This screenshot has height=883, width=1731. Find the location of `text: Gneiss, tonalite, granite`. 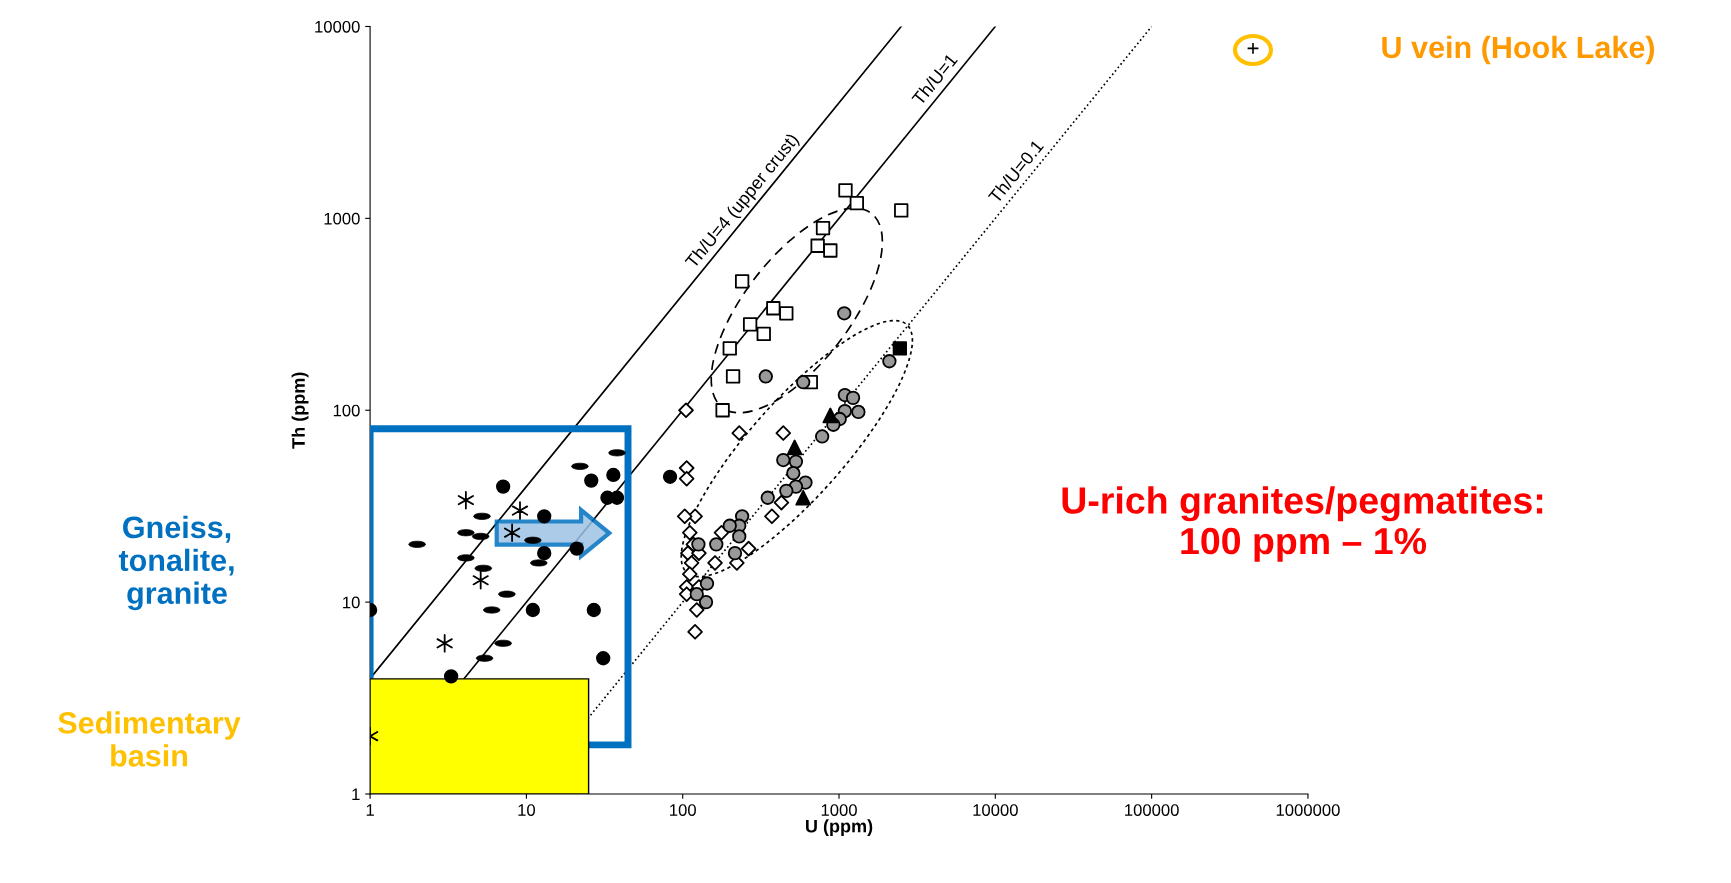

text: Gneiss, tonalite, granite is located at coordinates (176, 563).